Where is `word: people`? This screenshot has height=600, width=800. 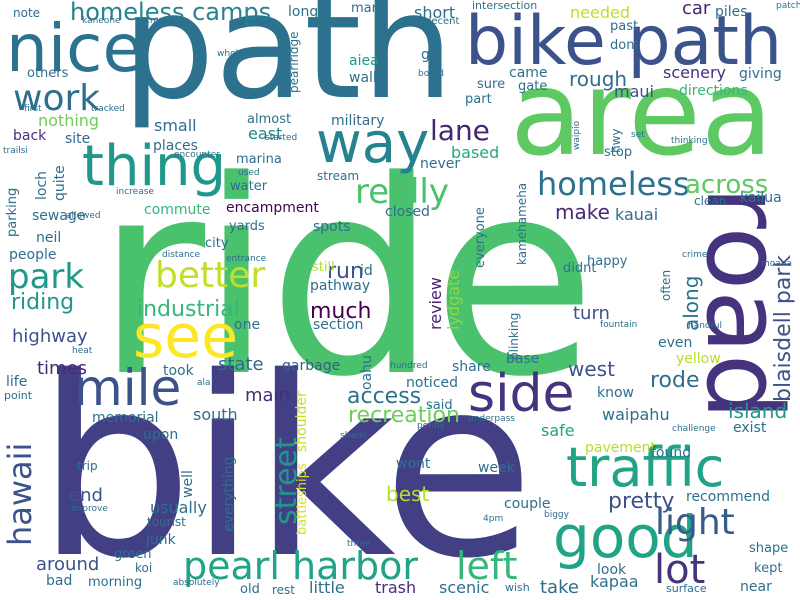
word: people is located at coordinates (33, 255).